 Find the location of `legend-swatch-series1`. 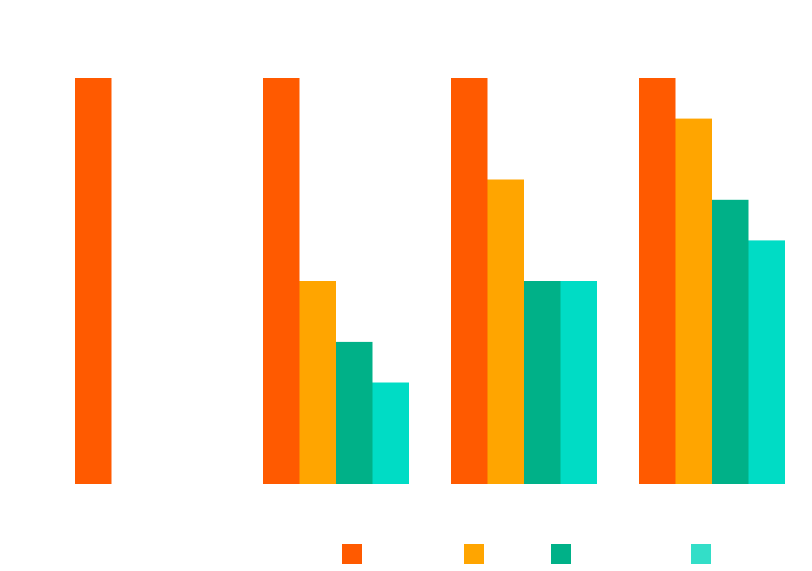

legend-swatch-series1 is located at coordinates (352, 554).